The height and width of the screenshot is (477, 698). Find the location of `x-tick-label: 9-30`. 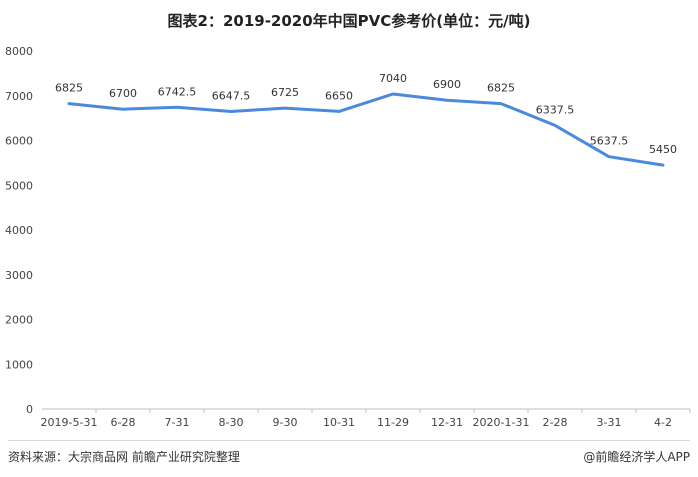

x-tick-label: 9-30 is located at coordinates (285, 422).